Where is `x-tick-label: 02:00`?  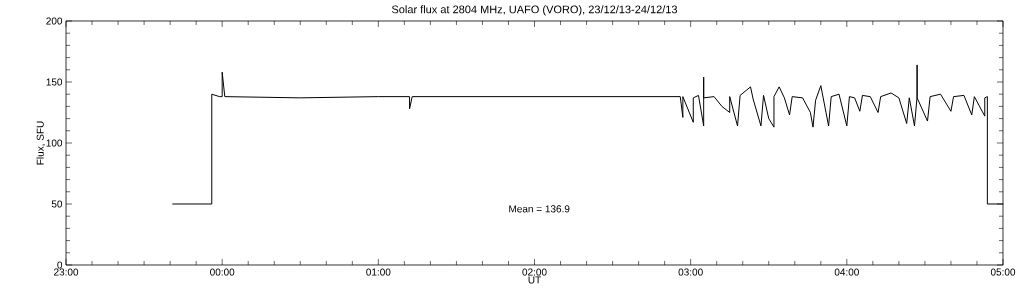 x-tick-label: 02:00 is located at coordinates (534, 272).